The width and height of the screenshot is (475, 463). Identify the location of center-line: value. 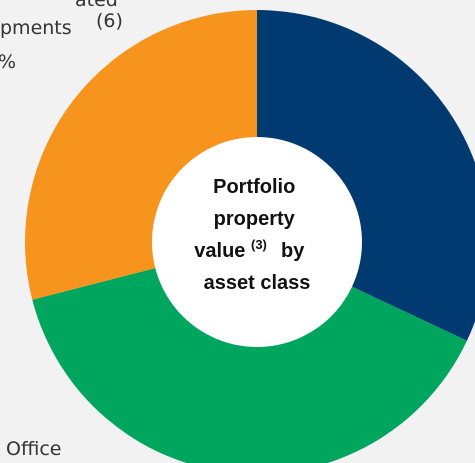
(219, 251).